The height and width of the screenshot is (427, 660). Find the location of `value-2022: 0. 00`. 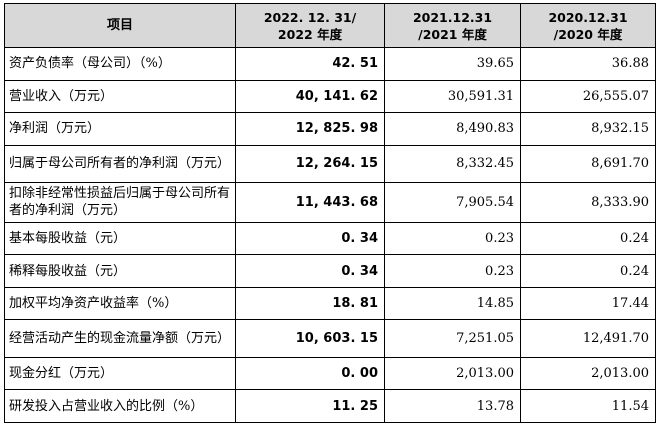

value-2022: 0. 00 is located at coordinates (310, 373).